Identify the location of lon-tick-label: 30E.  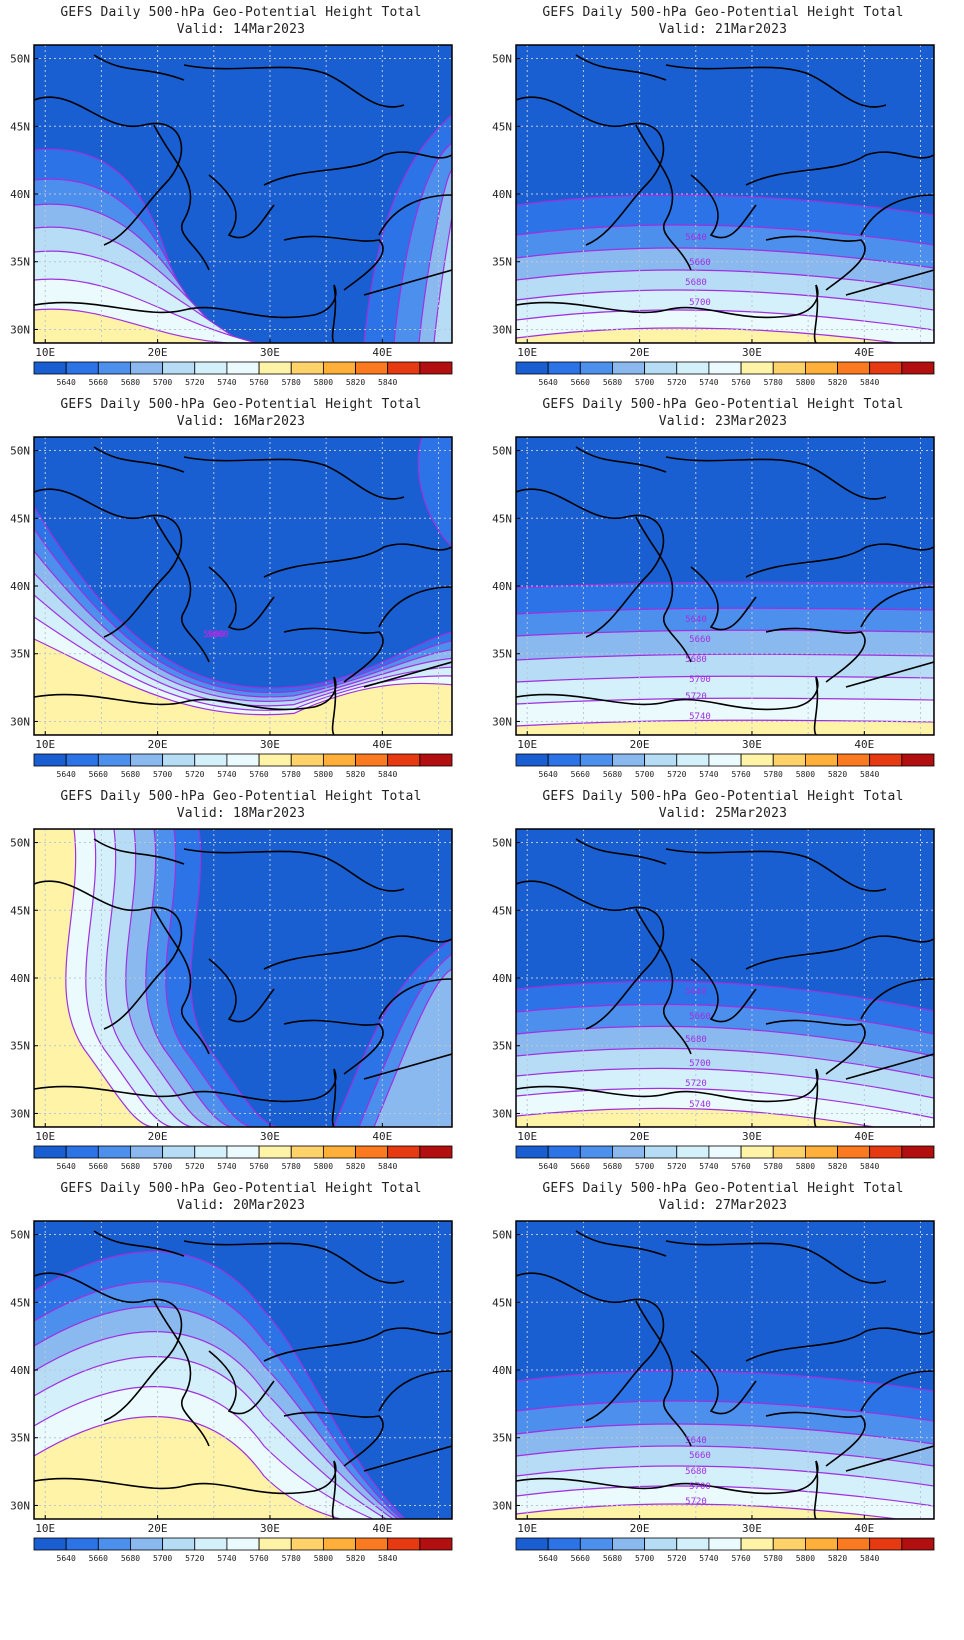
(752, 352).